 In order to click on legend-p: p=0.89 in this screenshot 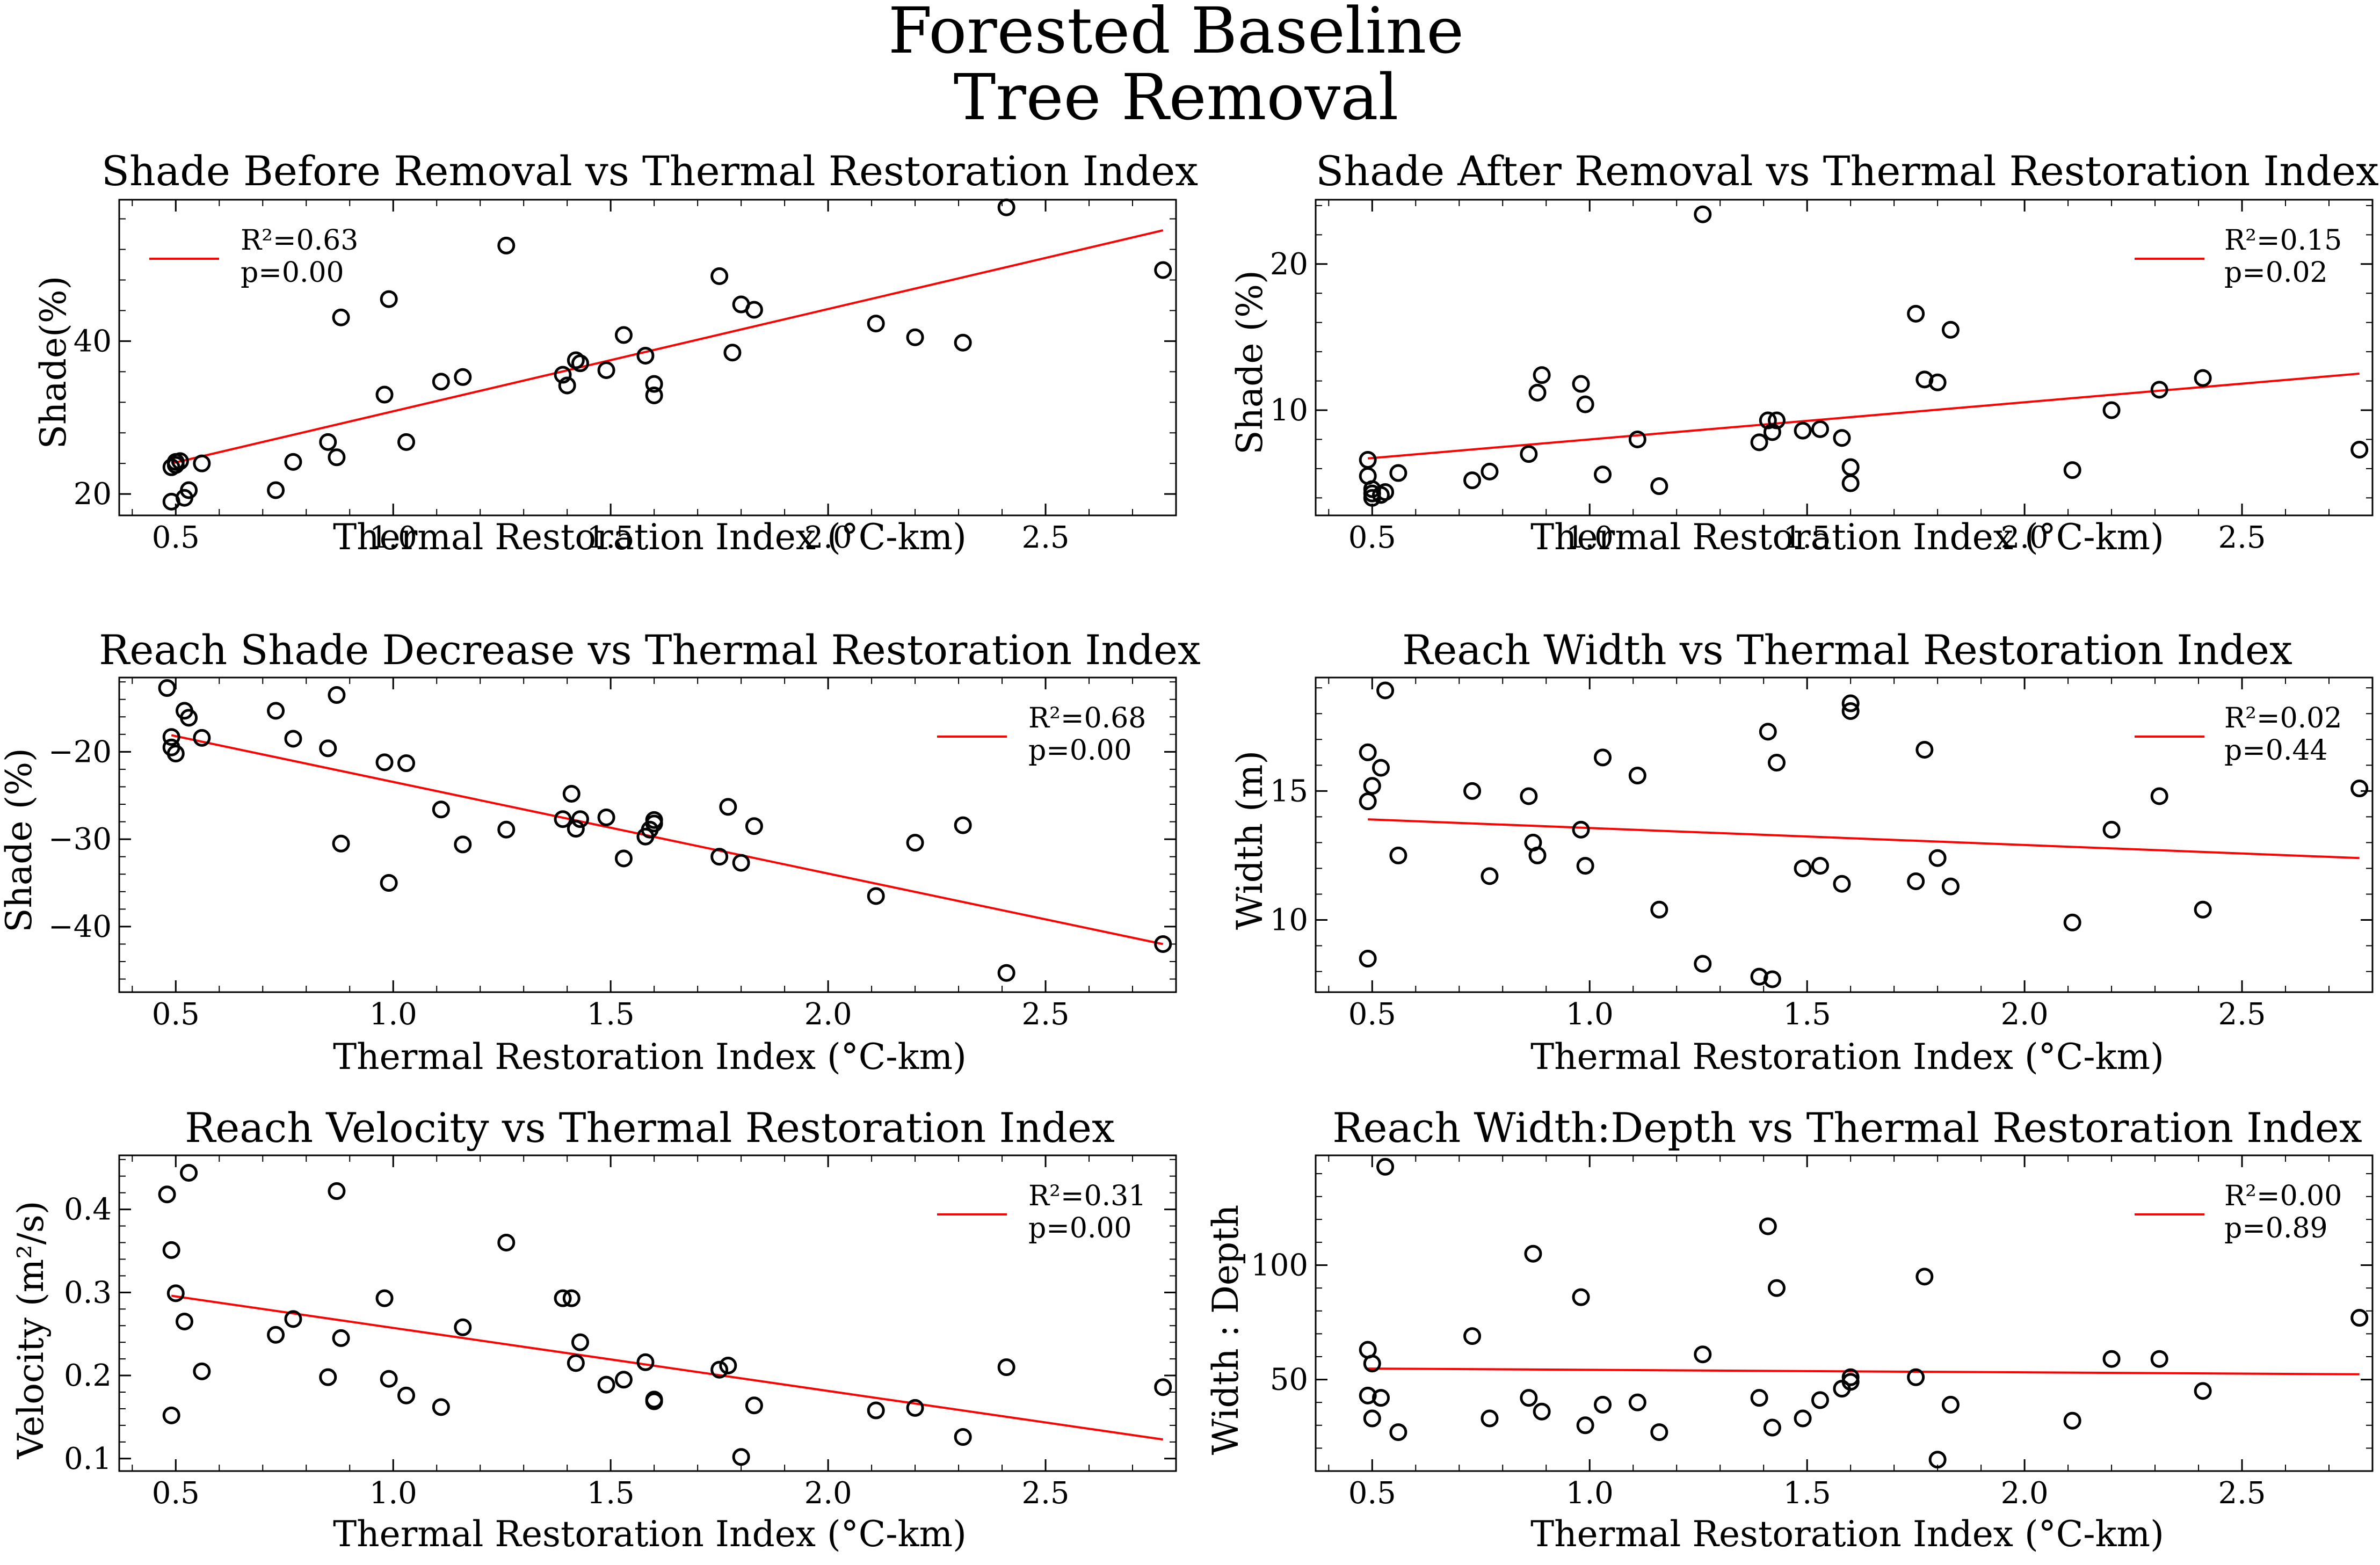, I will do `click(2276, 1228)`.